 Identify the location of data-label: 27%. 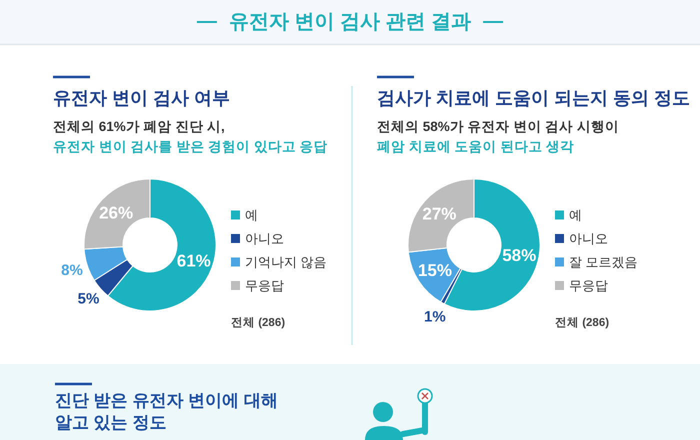
(439, 214).